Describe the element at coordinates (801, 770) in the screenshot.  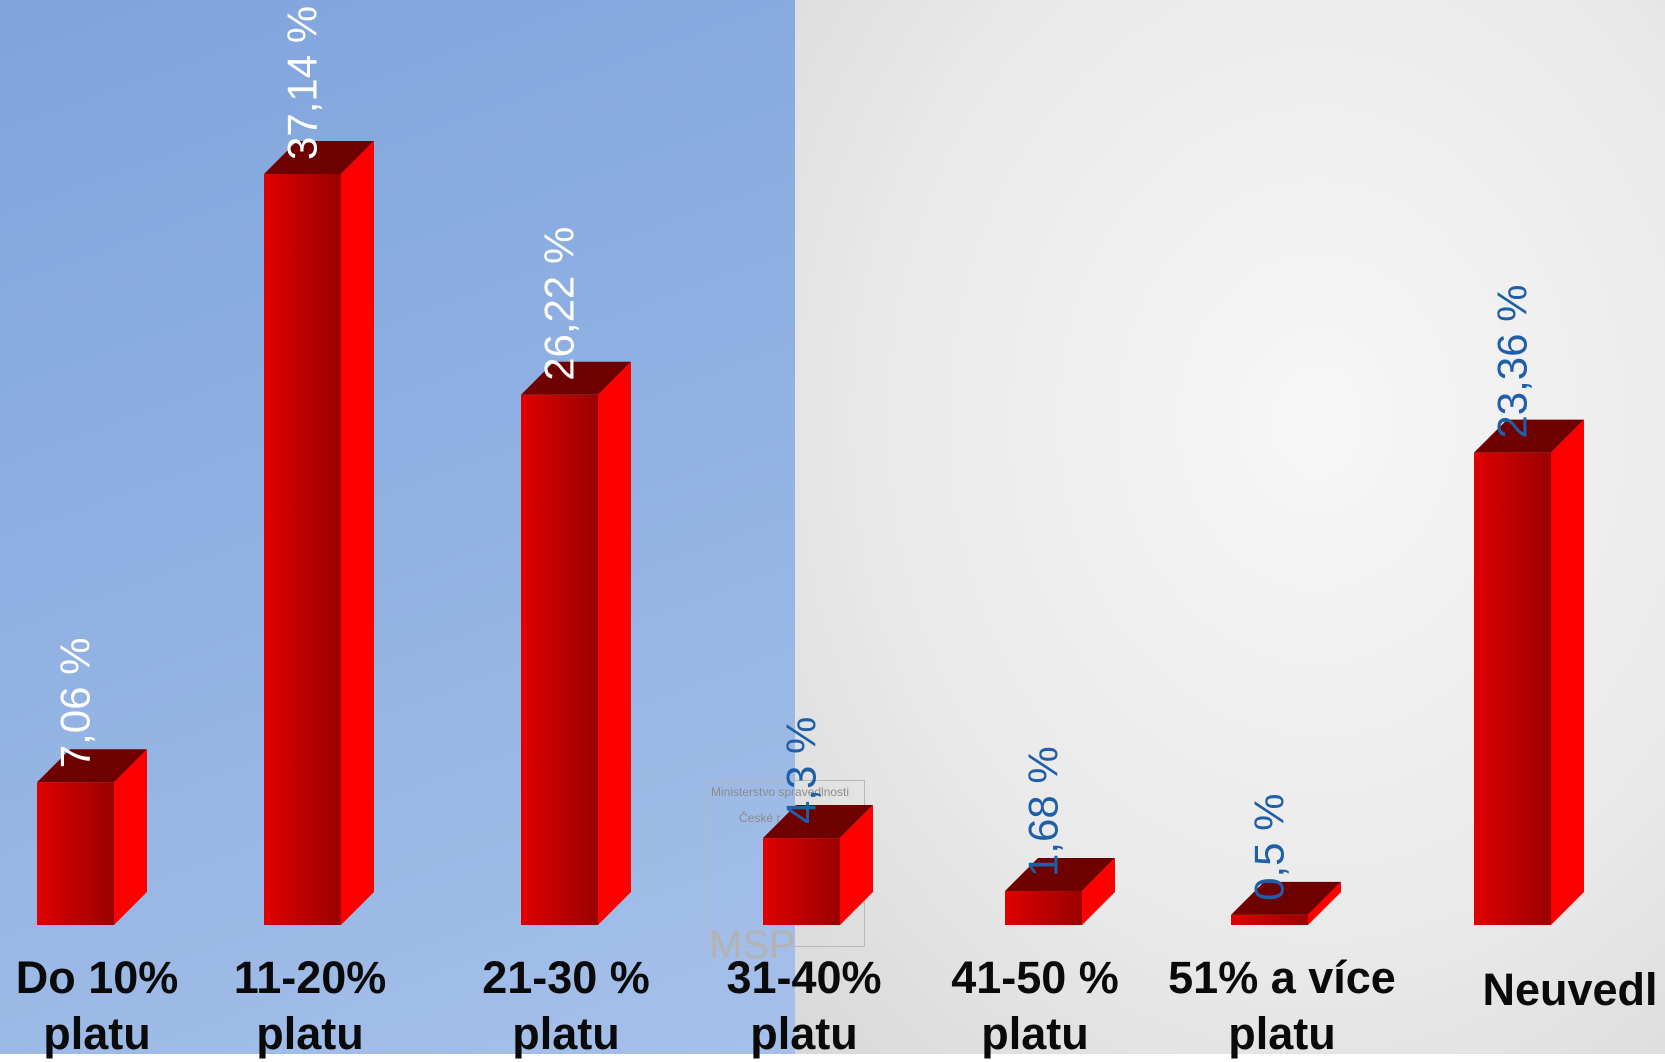
I see `value-label-4: 4,3 %` at that location.